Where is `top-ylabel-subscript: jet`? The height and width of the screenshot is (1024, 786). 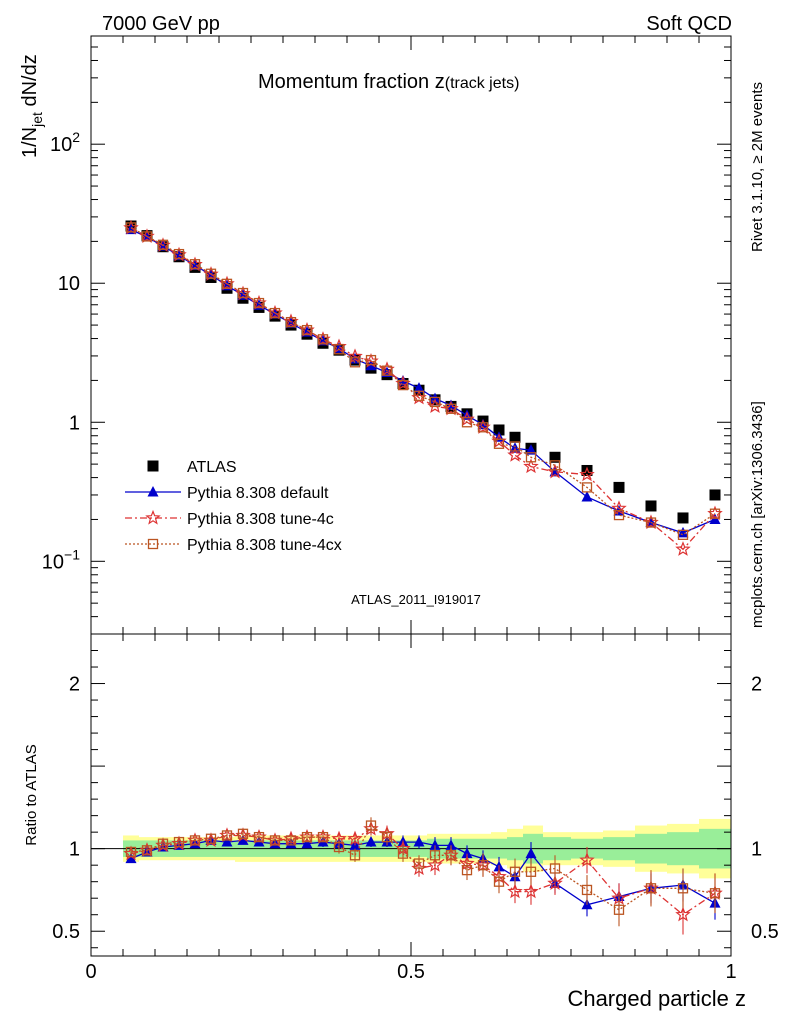 top-ylabel-subscript: jet is located at coordinates (37, 120).